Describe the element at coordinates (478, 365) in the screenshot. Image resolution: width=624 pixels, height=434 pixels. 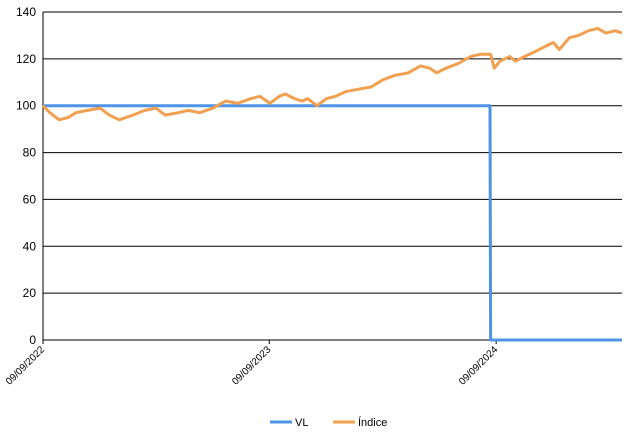
I see `x-tick-label: 09/09/2024` at that location.